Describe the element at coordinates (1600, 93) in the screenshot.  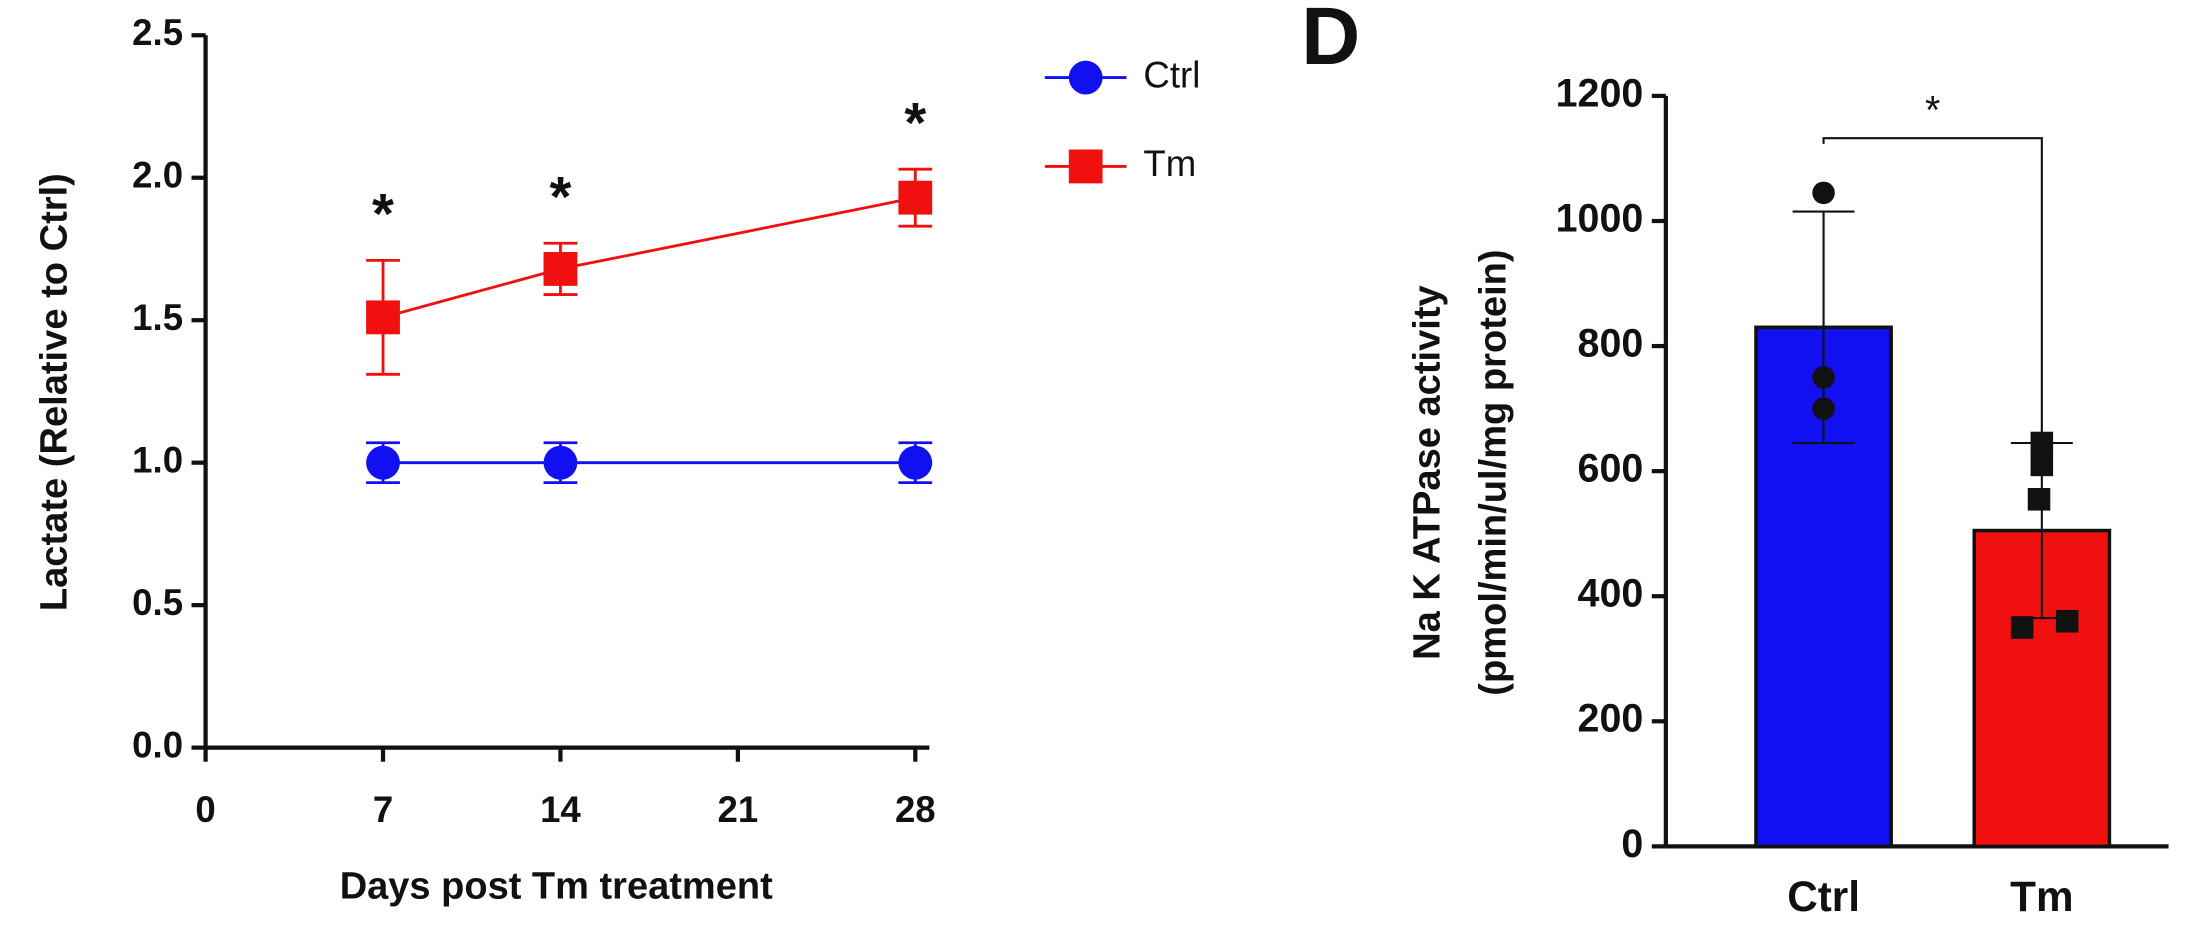
I see `y-tick-label: 1200` at that location.